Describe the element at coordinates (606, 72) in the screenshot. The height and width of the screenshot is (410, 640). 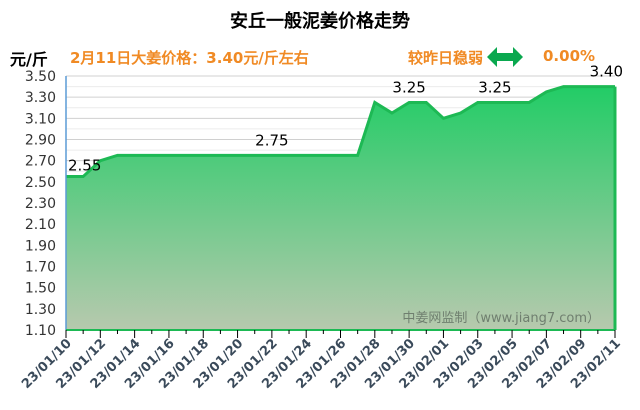
I see `data-label: 3.40` at that location.